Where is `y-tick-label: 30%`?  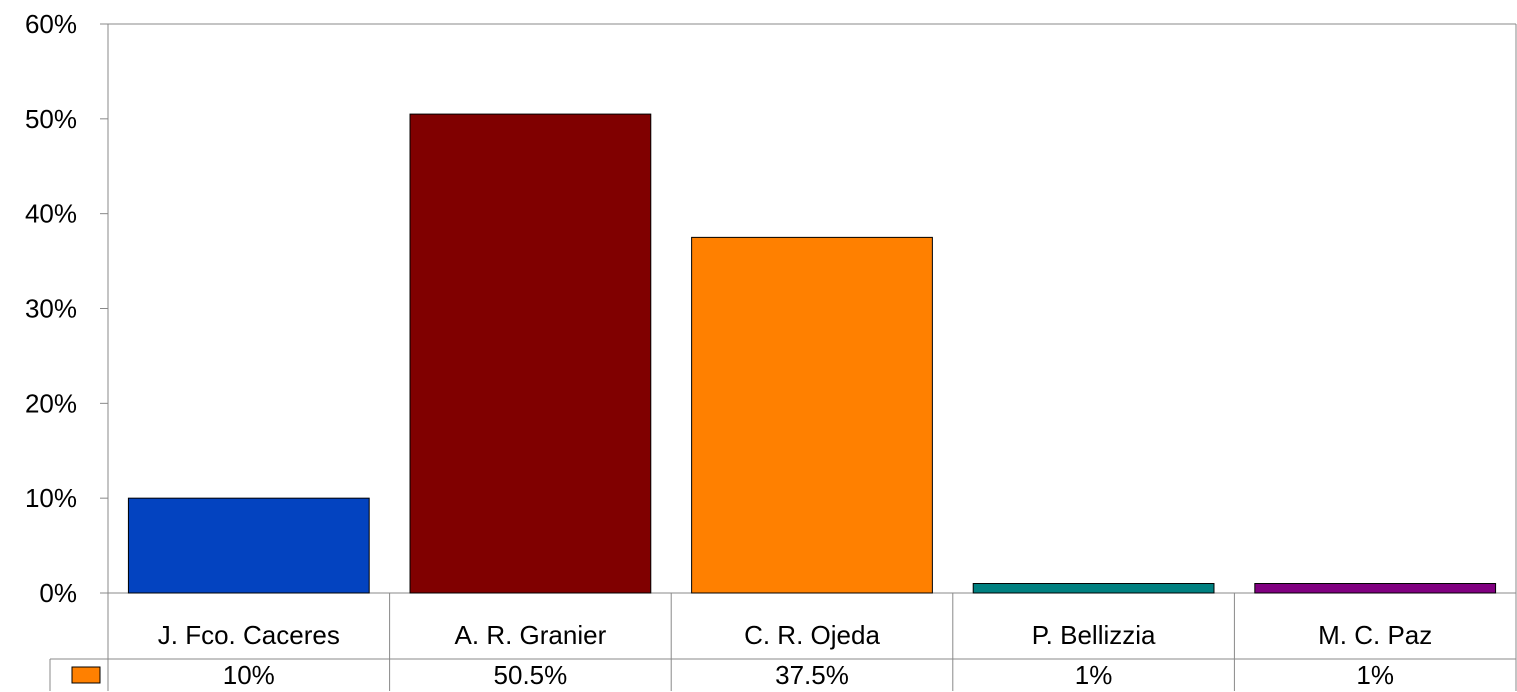 y-tick-label: 30% is located at coordinates (51, 309).